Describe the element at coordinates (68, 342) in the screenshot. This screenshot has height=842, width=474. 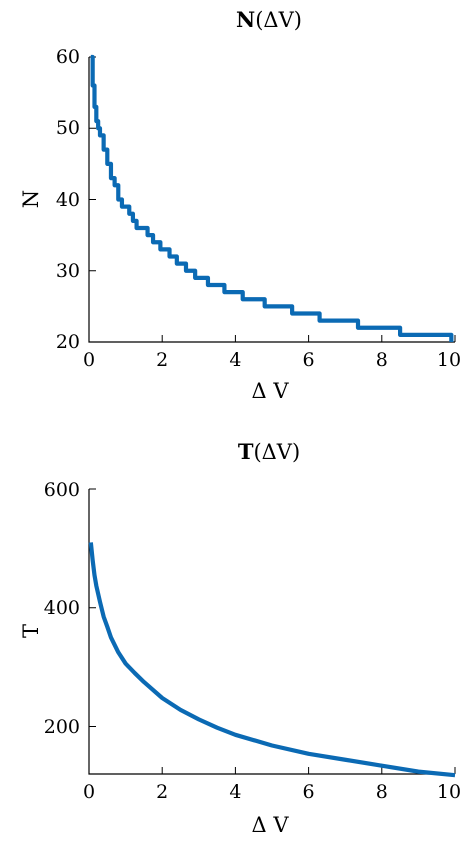
I see `chart-n-ytick-label: 20` at that location.